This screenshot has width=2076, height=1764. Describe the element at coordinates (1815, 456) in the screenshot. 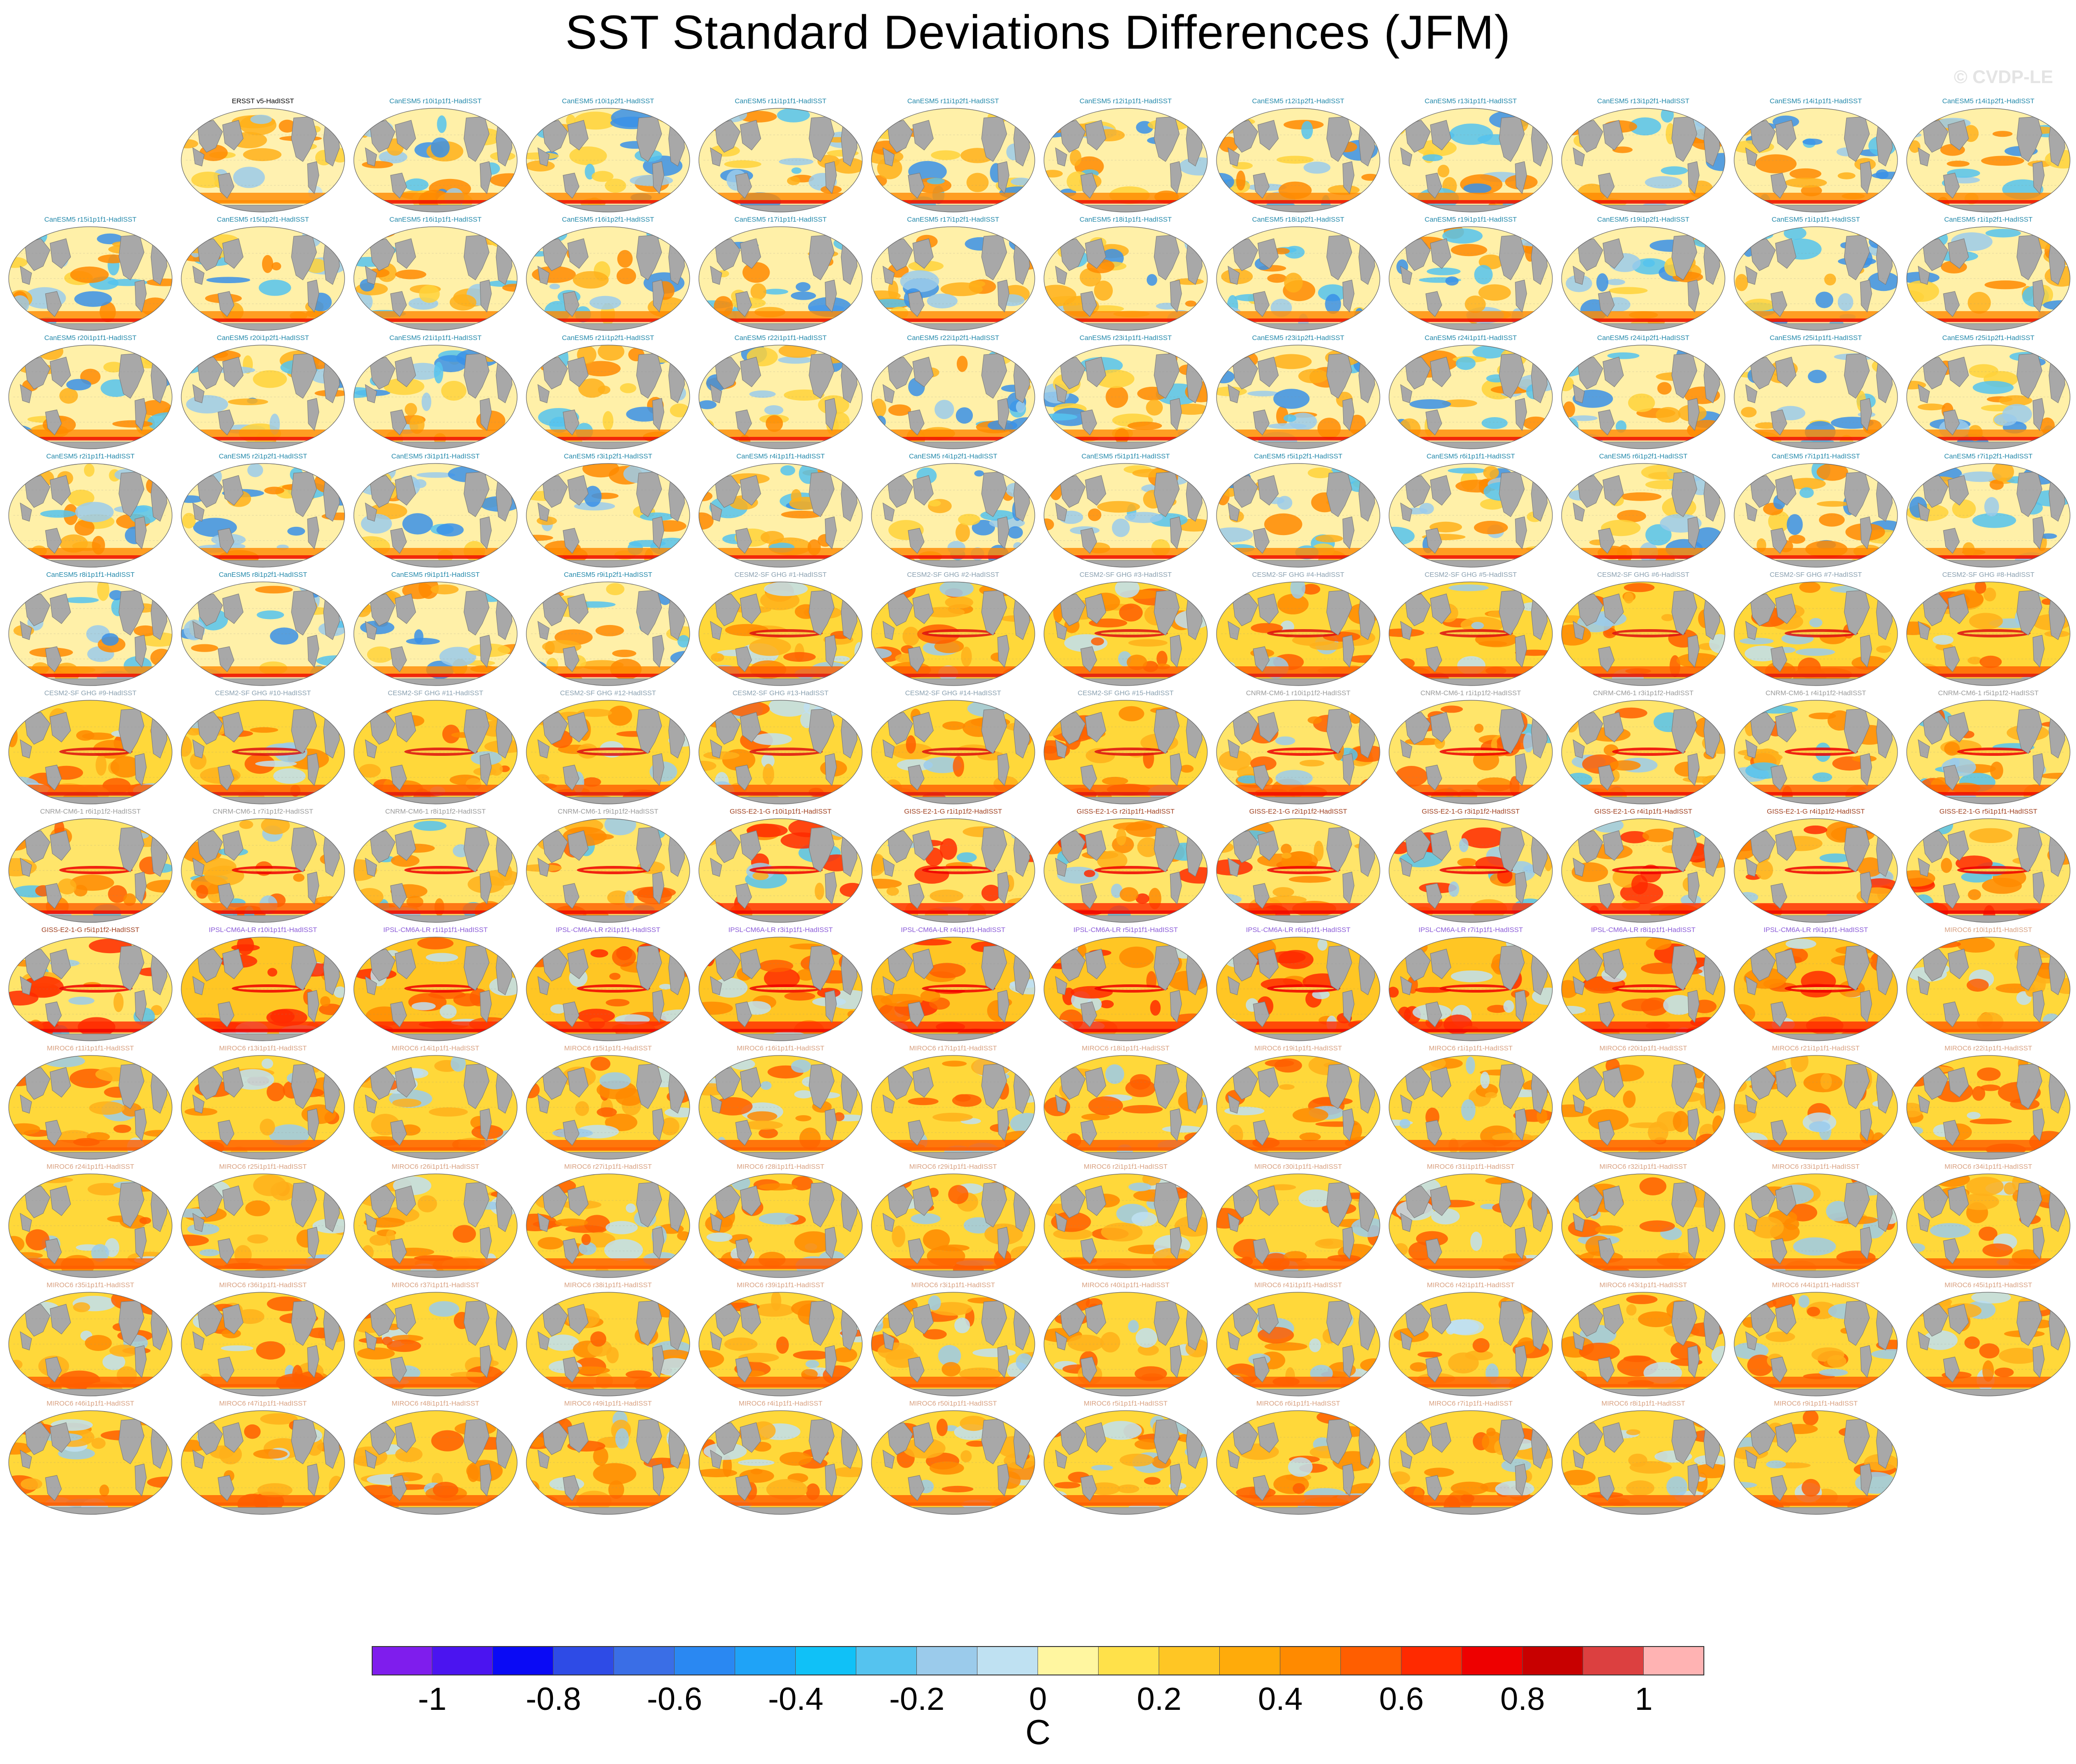

I see `panel-title: CanESM5 r7i1p1f1-HadISST` at that location.